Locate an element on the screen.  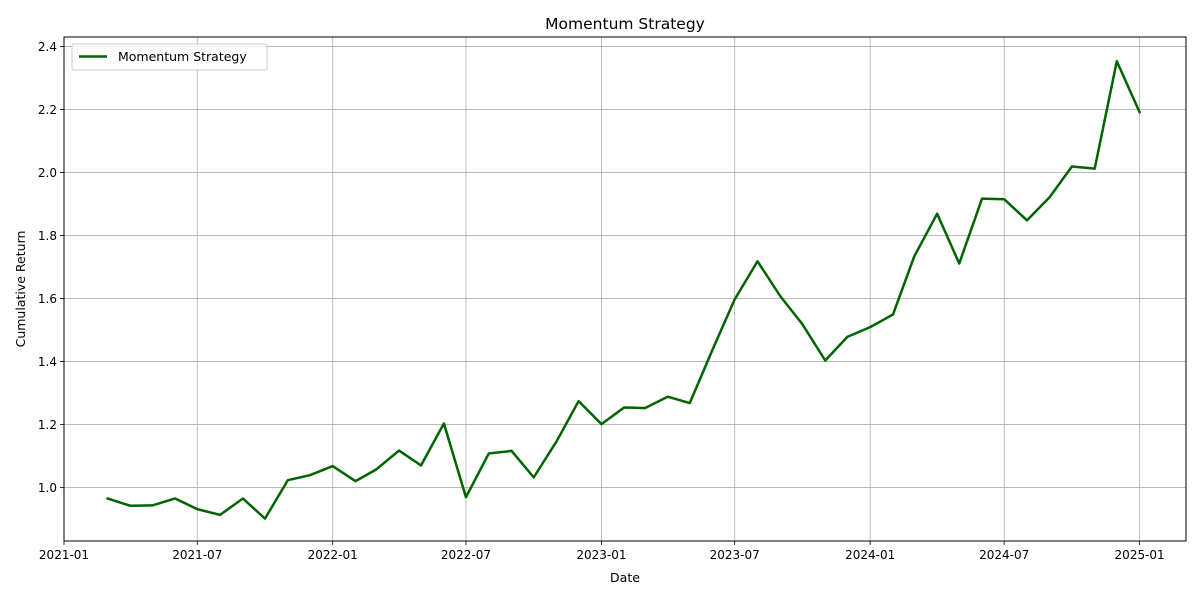
legend-box is located at coordinates (169, 57).